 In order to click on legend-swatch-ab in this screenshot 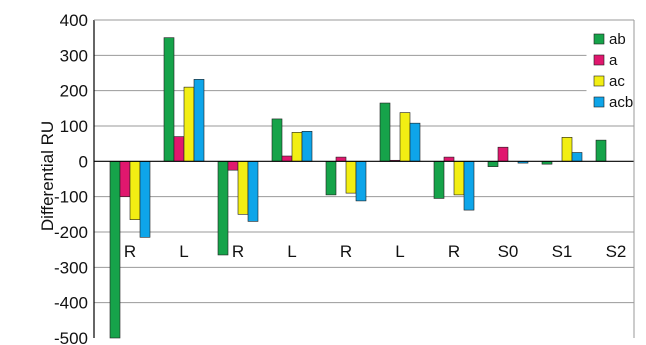, I will do `click(599, 39)`.